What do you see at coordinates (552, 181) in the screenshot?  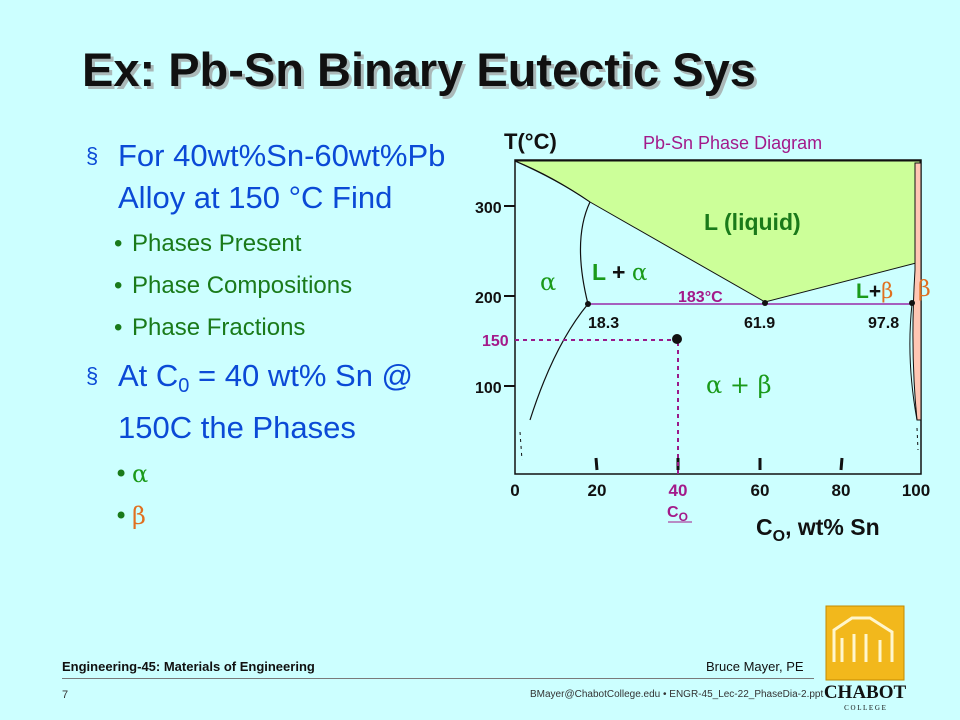 I see `liquidus-left-line` at bounding box center [552, 181].